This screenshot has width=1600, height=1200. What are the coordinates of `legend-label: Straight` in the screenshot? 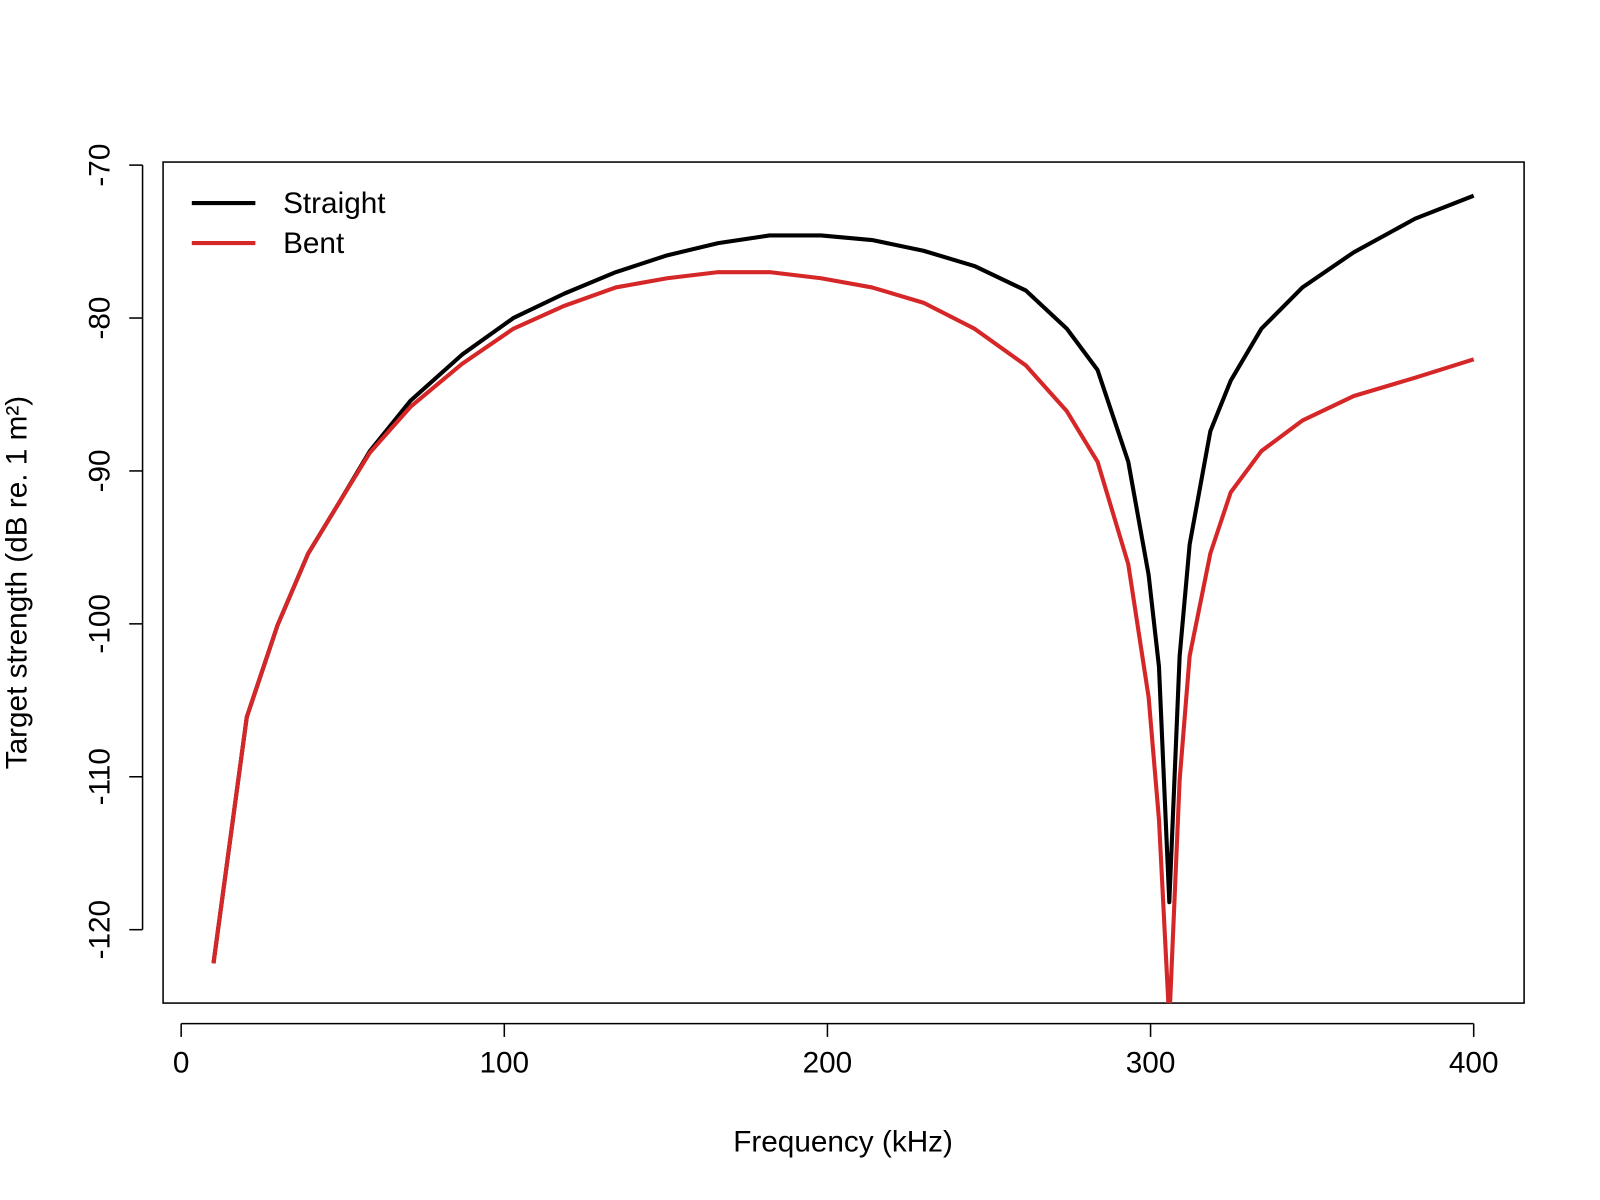 It's located at (334, 203).